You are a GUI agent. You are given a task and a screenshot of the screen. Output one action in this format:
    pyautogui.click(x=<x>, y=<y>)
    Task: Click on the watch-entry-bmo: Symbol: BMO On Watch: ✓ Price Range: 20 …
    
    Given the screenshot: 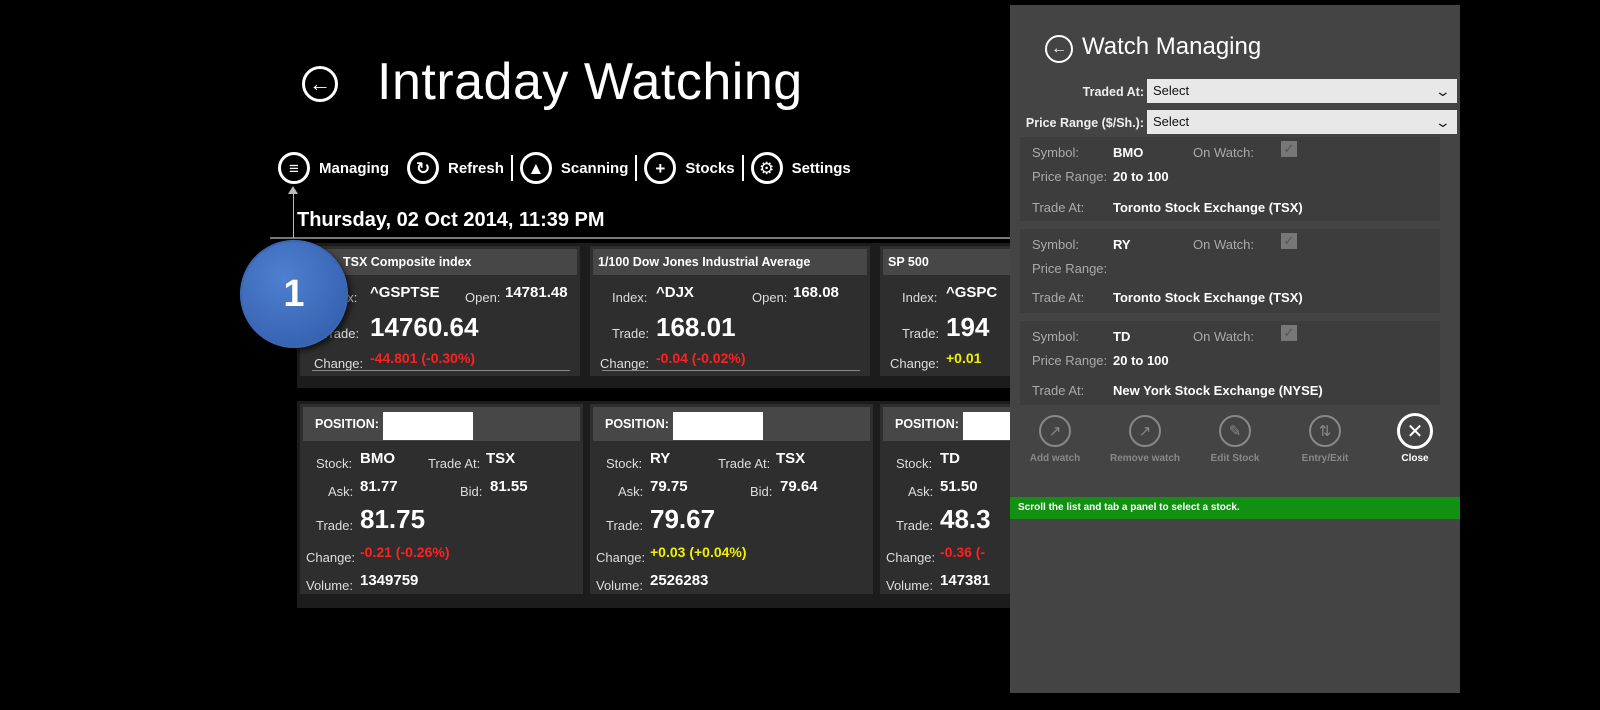 What is the action you would take?
    pyautogui.click(x=1230, y=179)
    